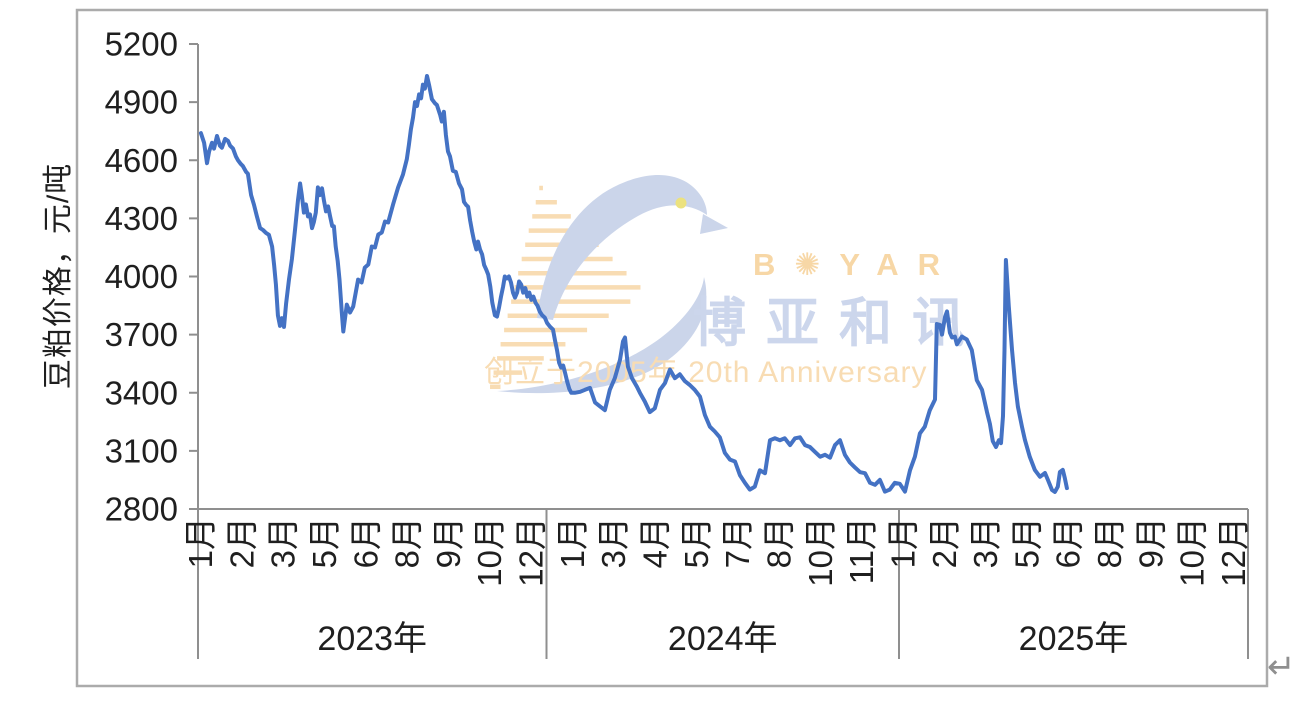  Describe the element at coordinates (737, 542) in the screenshot. I see `x-month-label: 7月` at that location.